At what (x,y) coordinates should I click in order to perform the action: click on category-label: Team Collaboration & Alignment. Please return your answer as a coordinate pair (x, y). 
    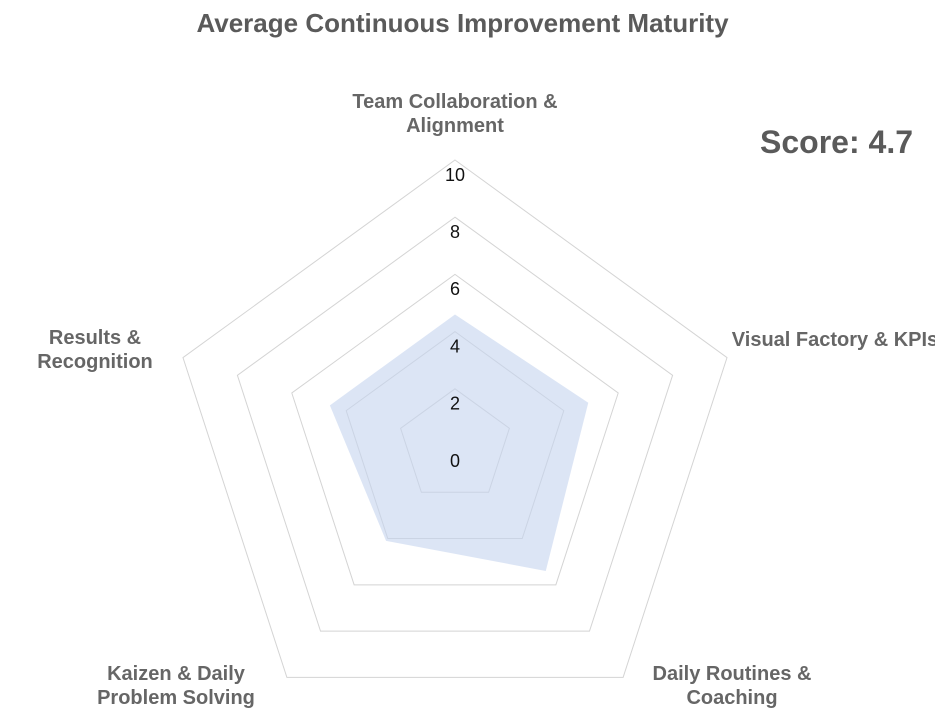
    Looking at the image, I should click on (455, 114).